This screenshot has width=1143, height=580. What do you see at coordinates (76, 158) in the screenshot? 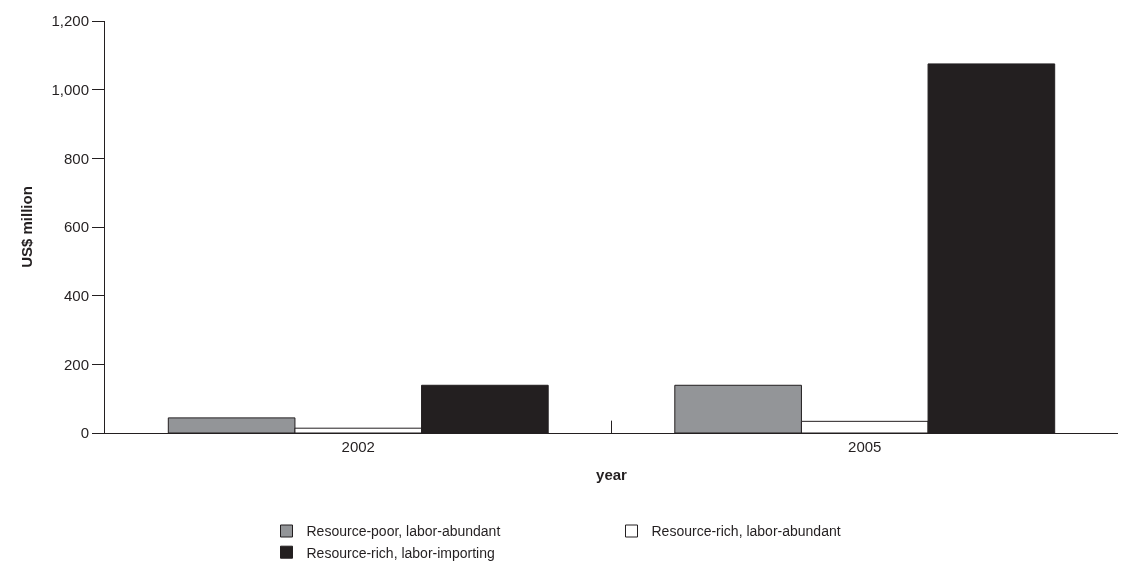
I see `y-tick-label: 800` at bounding box center [76, 158].